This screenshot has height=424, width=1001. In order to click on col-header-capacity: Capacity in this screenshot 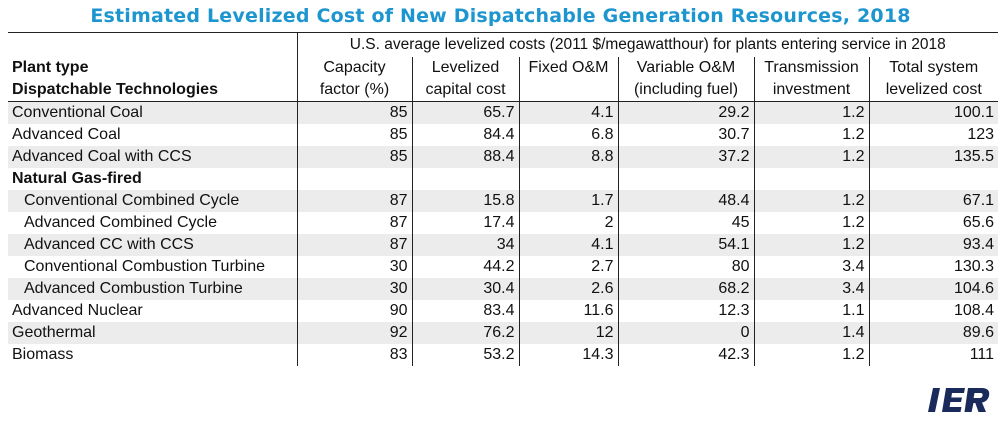, I will do `click(354, 68)`.